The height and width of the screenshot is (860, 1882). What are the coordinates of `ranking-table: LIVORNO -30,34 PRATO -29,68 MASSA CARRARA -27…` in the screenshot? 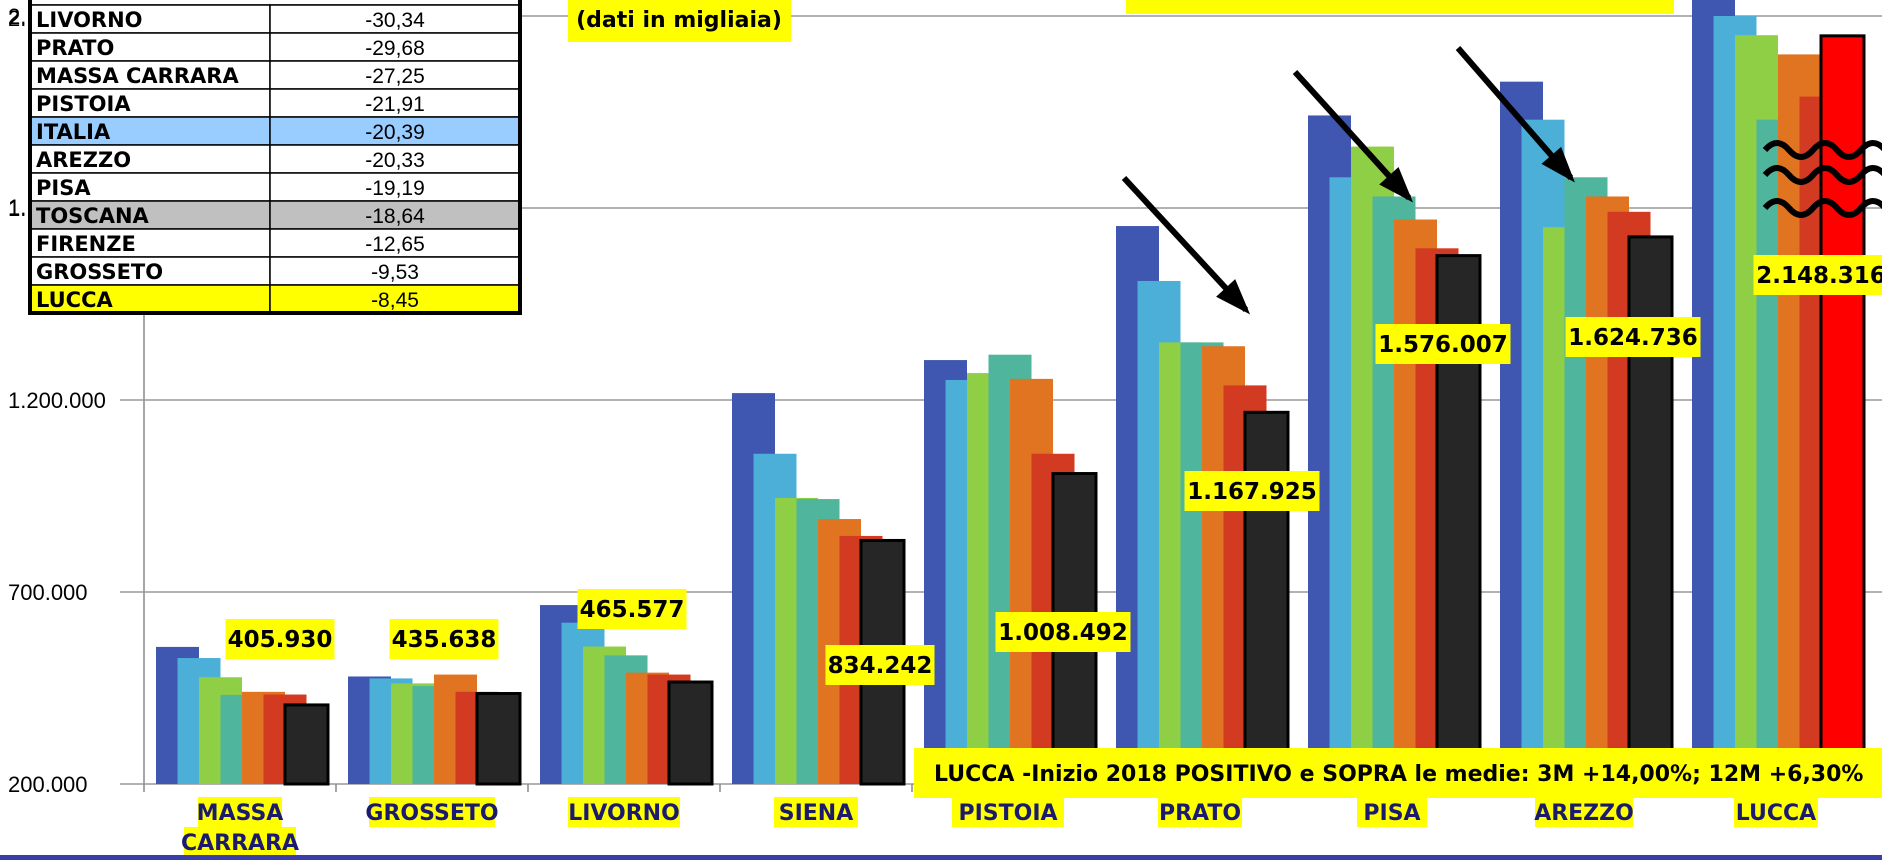 It's located at (265, 157).